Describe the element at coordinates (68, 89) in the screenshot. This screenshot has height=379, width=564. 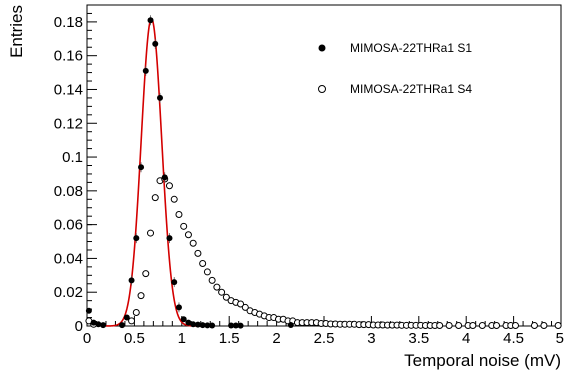
I see `y-tick-label: 0.14` at that location.